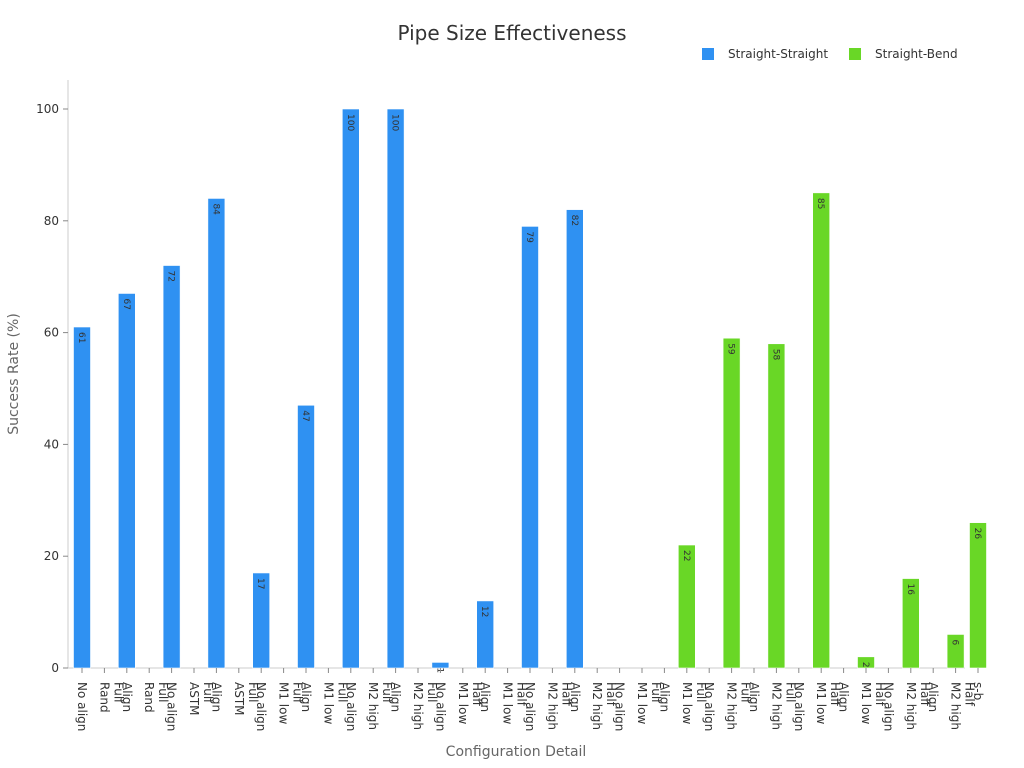 The height and width of the screenshot is (768, 1024). What do you see at coordinates (516, 752) in the screenshot?
I see `x-axis-label: Configuration Detail` at bounding box center [516, 752].